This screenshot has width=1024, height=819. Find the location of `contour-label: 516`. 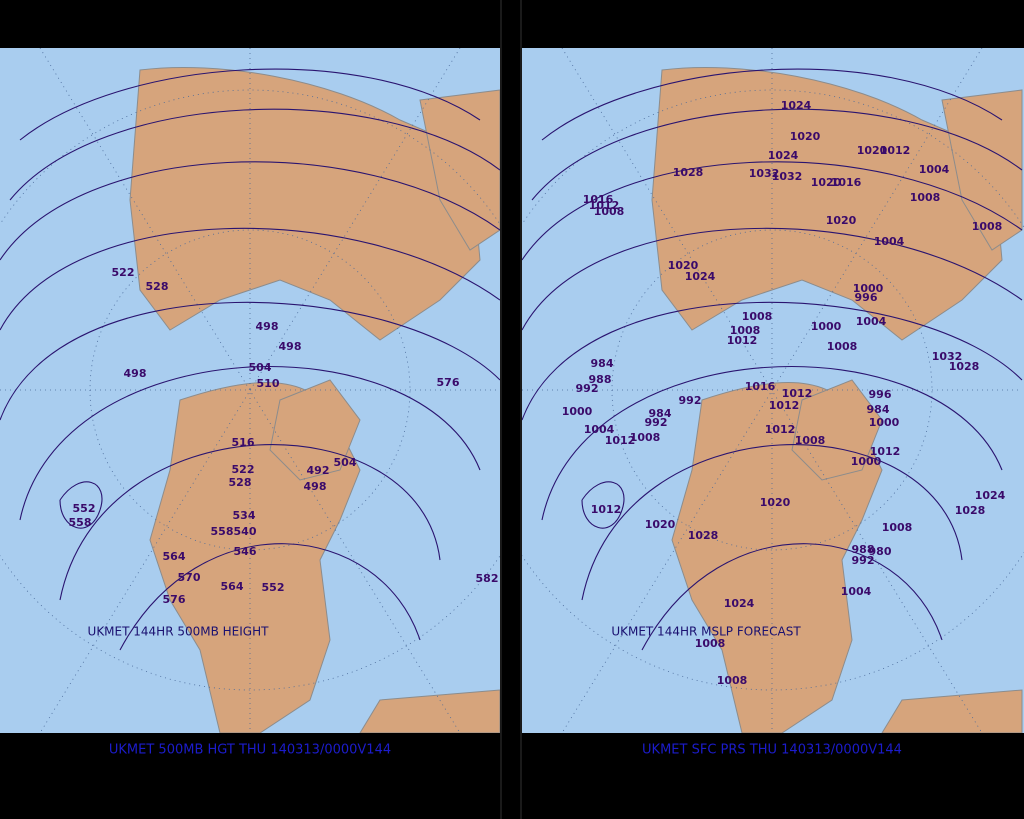

contour-label: 516 is located at coordinates (243, 442).